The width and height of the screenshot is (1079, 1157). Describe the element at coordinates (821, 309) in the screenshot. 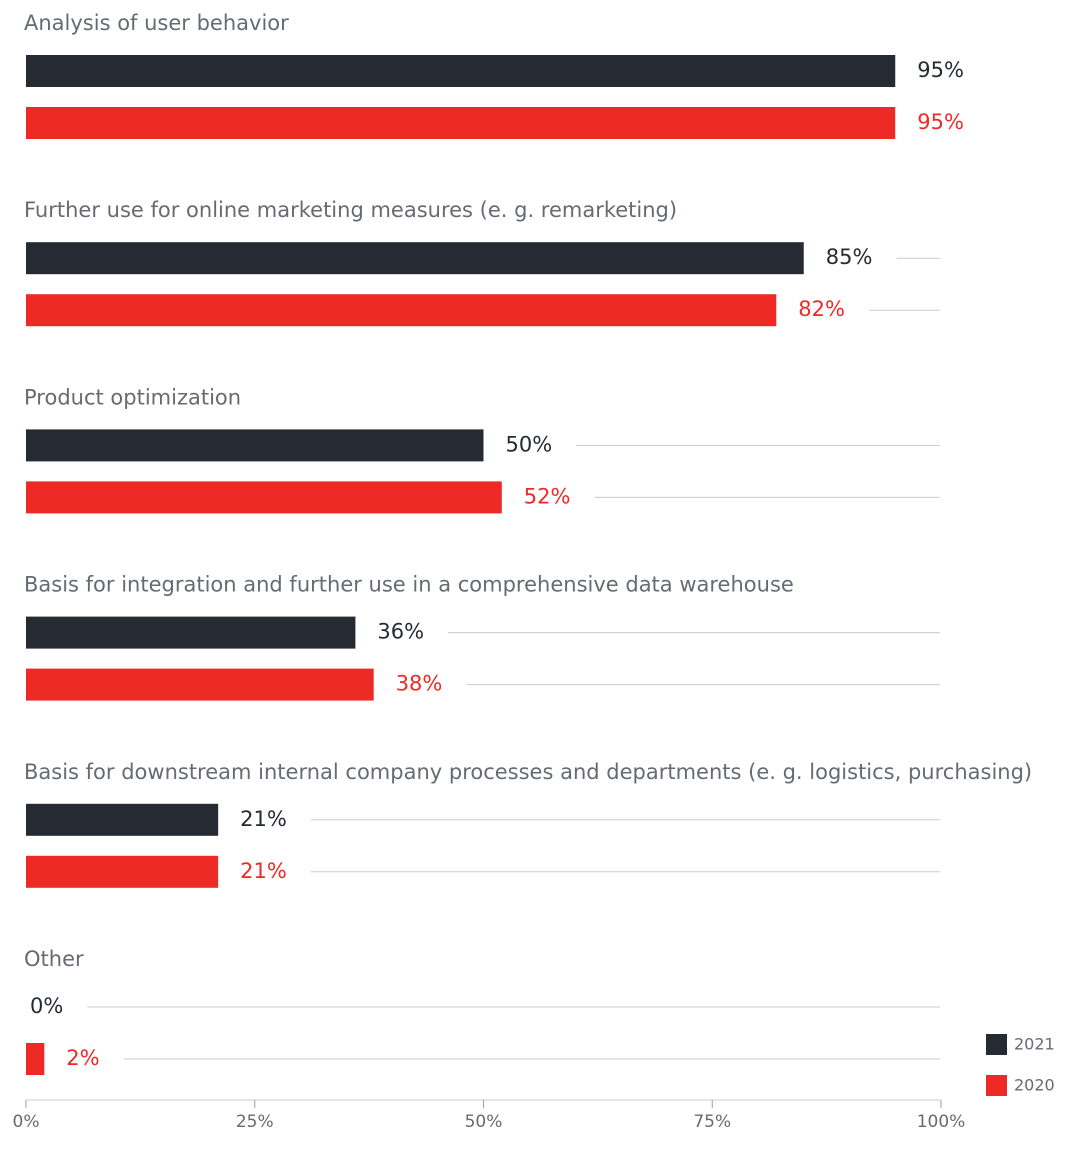

I see `value-label: 82%` at that location.